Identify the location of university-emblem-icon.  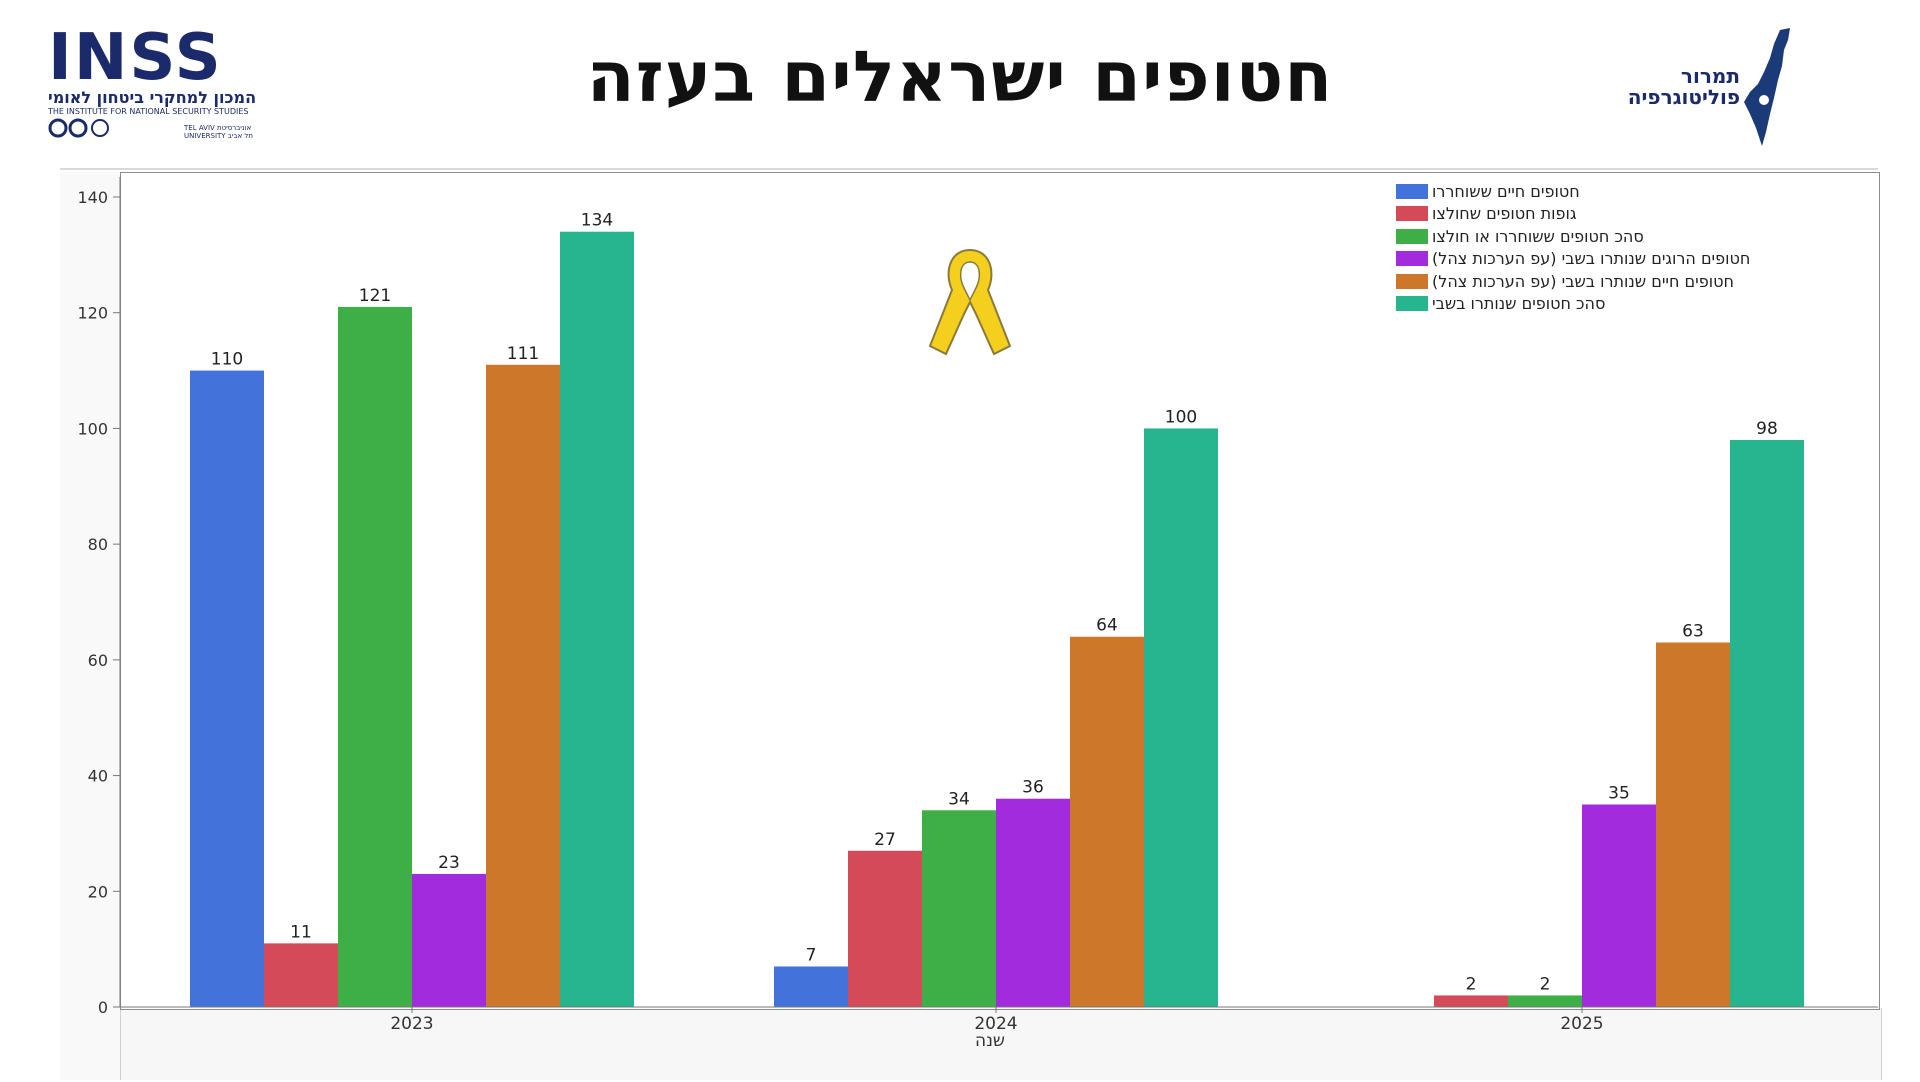
(78, 128).